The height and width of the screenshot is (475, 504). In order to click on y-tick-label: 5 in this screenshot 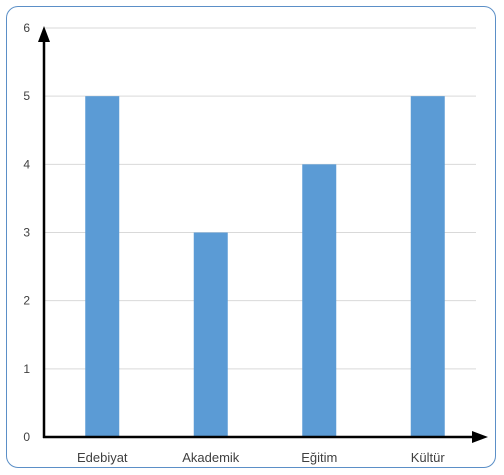, I will do `click(26, 96)`.